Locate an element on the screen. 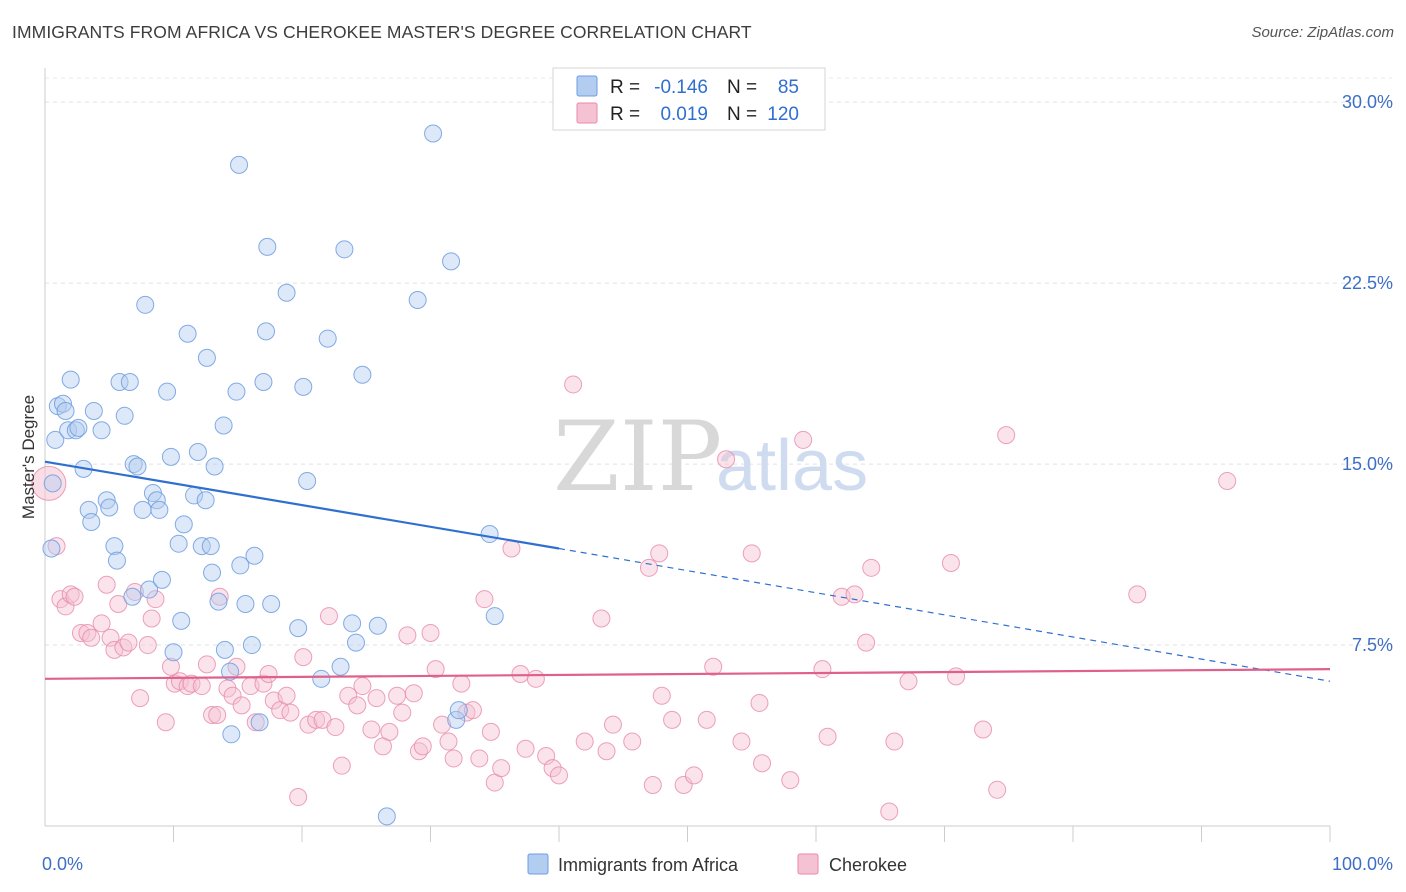 The image size is (1406, 892). x-tick-labels: 0.0% 100.0% is located at coordinates (717, 864).